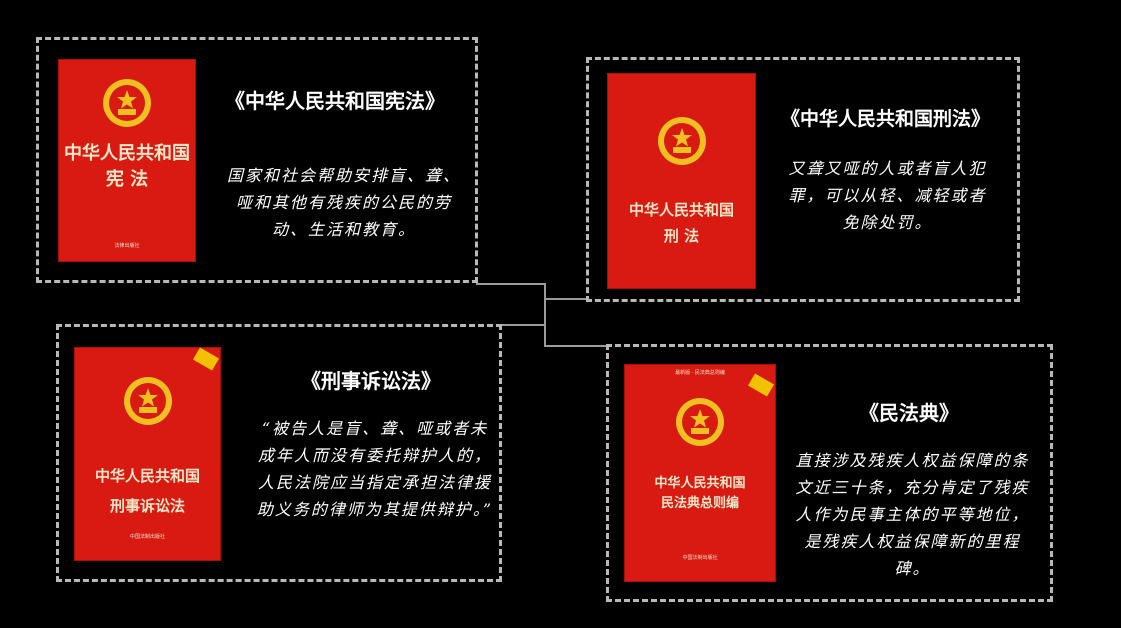 This screenshot has height=628, width=1121. Describe the element at coordinates (886, 119) in the screenshot. I see `panel-title: 《中华人民共和国刑法》` at that location.